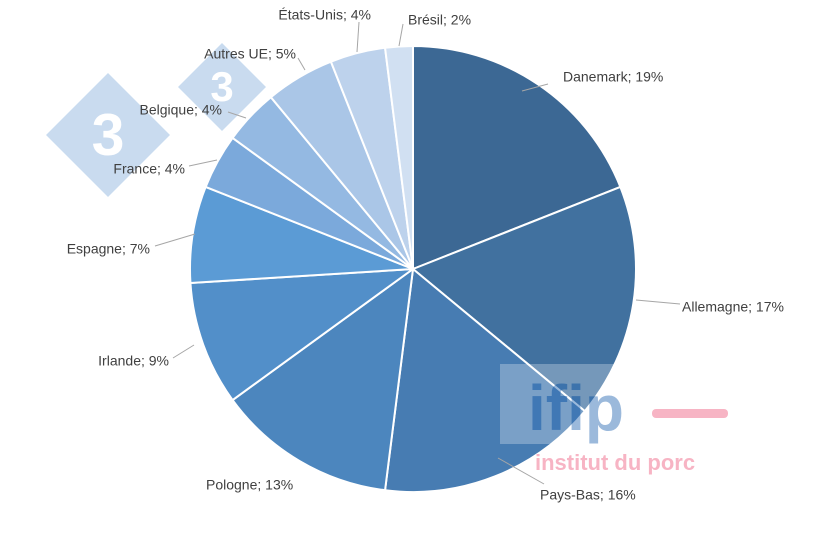  I want to click on pie-slice-irlande, so click(303, 334).